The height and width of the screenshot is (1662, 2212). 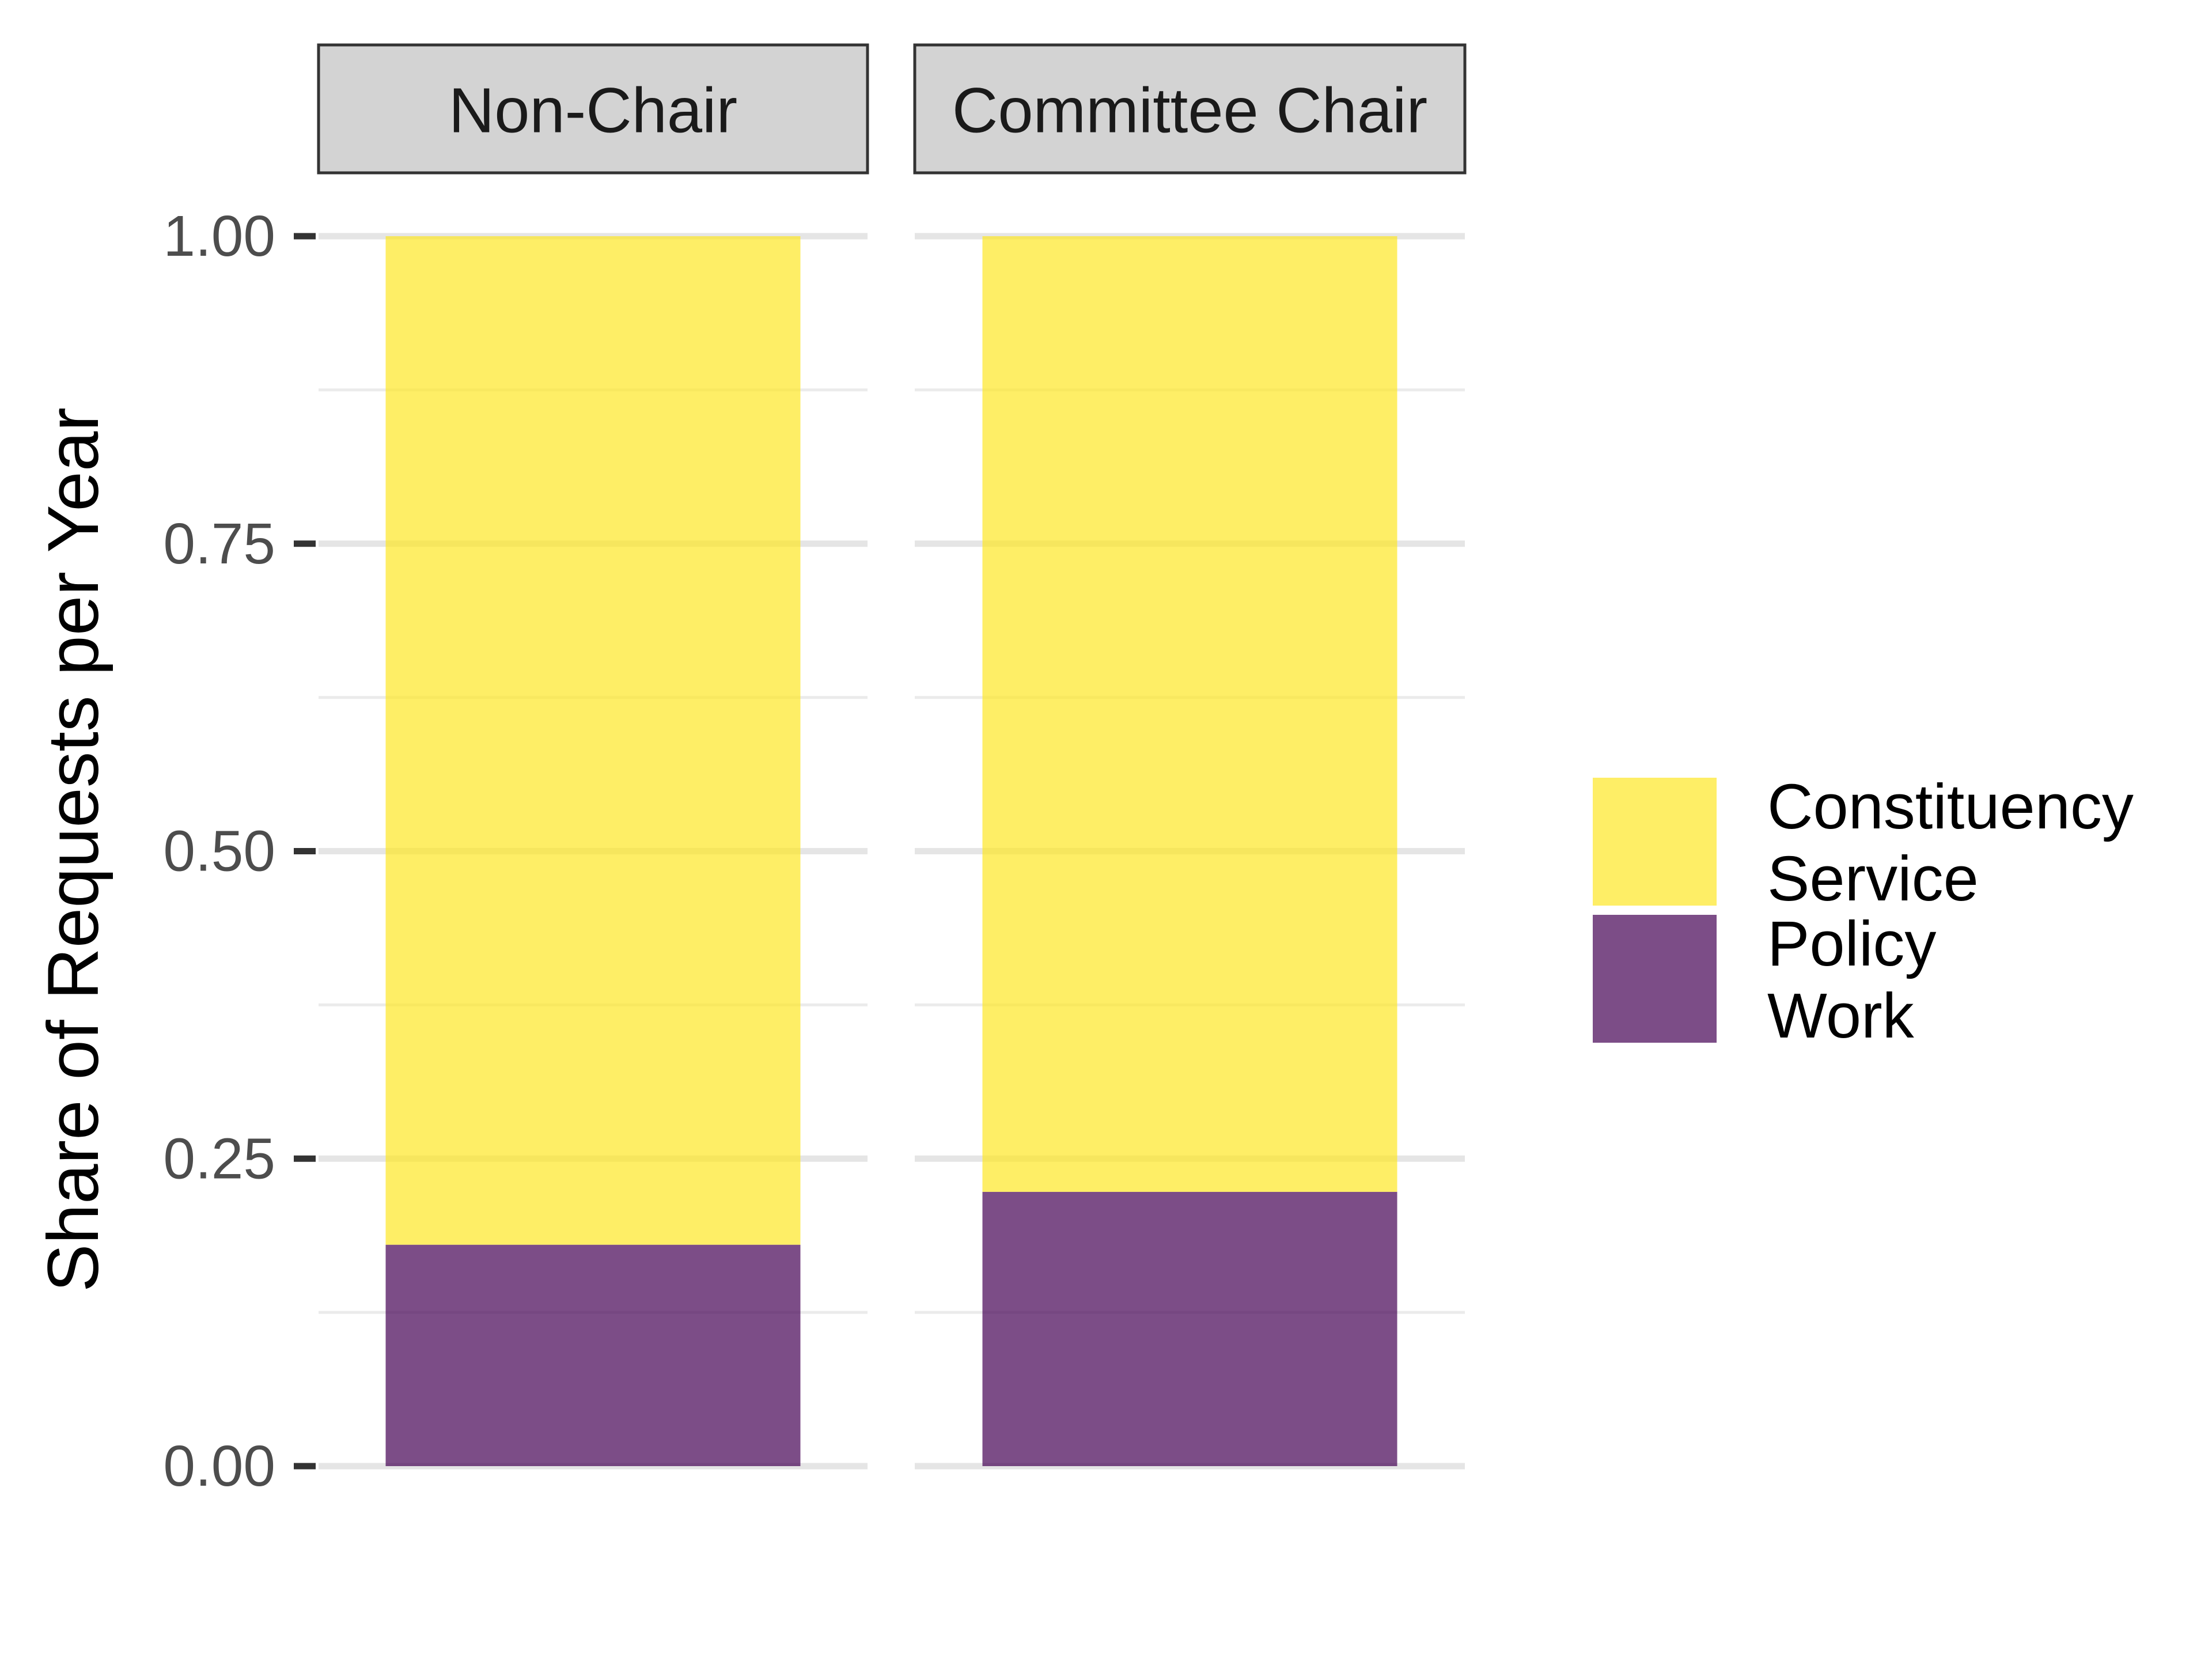 I want to click on facet-strips: Non-Chair Committee Chair, so click(x=892, y=109).